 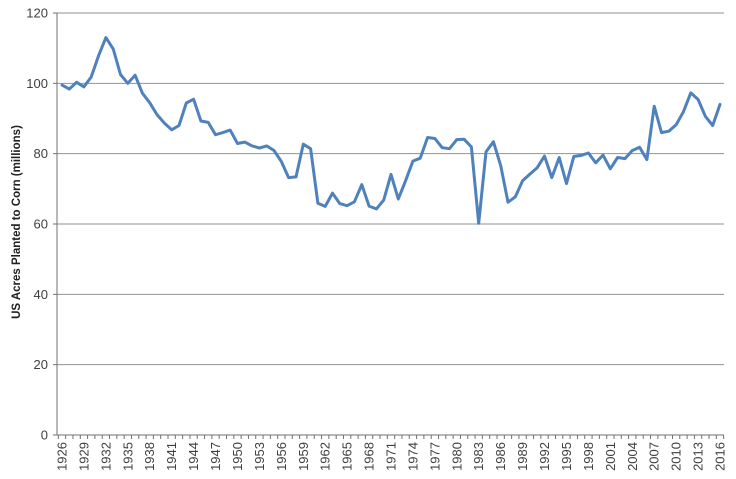 I want to click on x-tick-label: 1971, so click(x=391, y=456).